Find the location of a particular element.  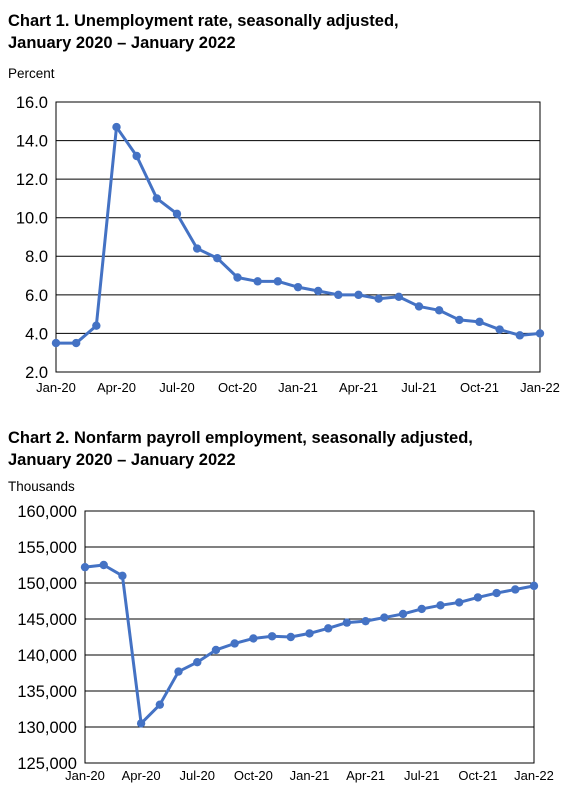

chart-2-y-axis-label: Thousands is located at coordinates (41, 486).